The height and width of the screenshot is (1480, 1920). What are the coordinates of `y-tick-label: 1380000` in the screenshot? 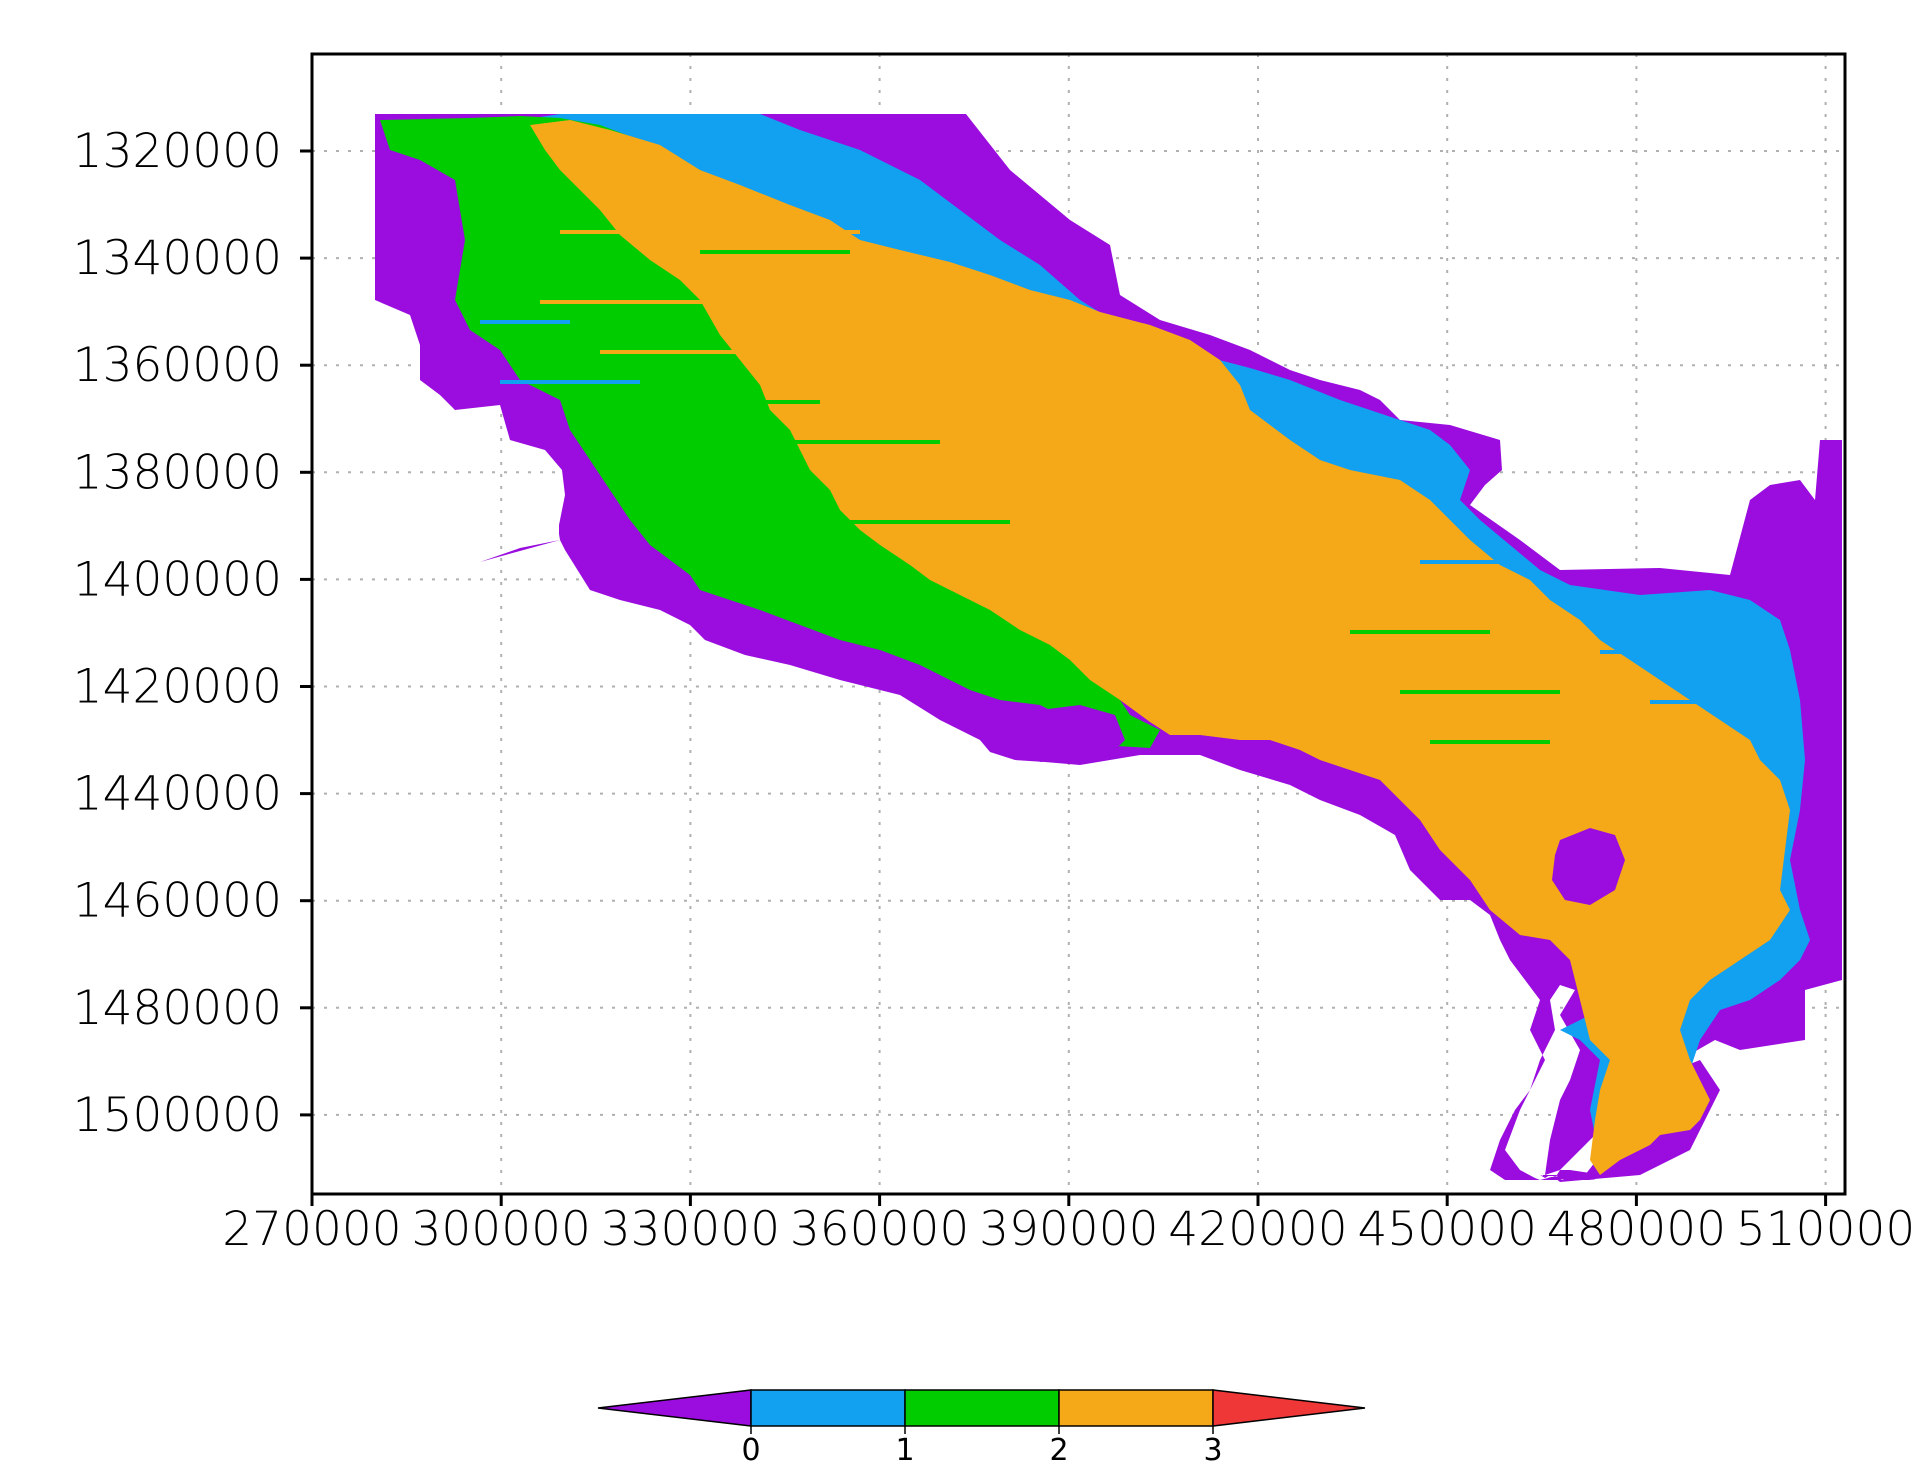 It's located at (177, 472).